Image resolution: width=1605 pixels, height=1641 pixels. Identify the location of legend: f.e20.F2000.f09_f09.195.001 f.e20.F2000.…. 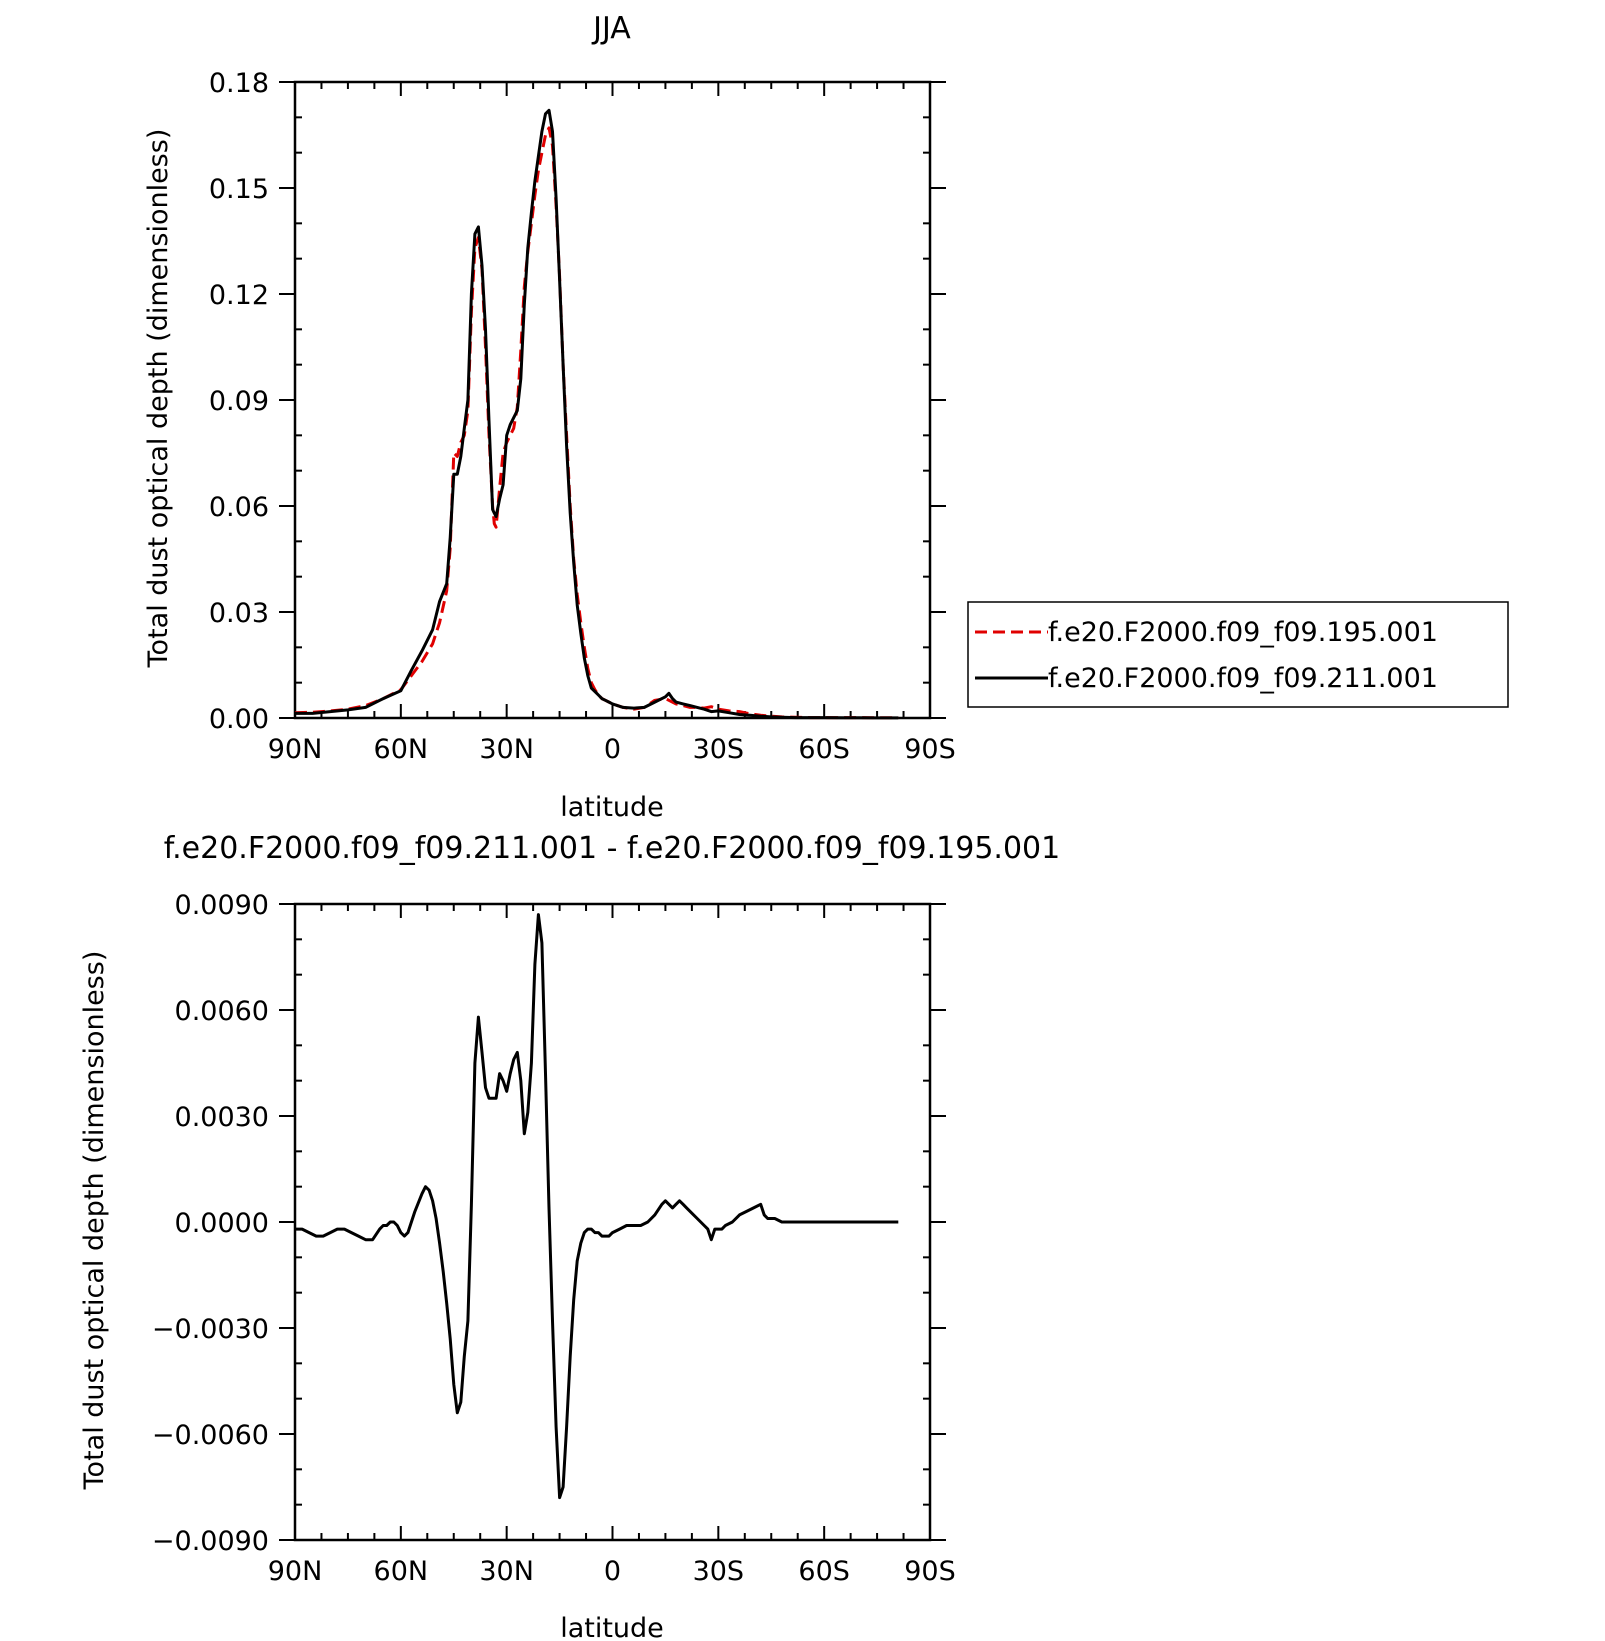
(1238, 654).